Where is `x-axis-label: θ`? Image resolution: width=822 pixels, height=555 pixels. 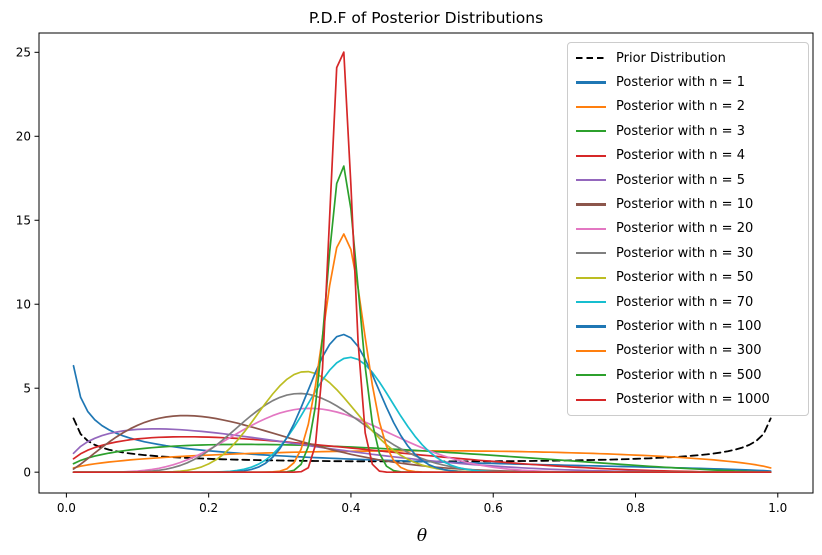
x-axis-label: θ is located at coordinates (422, 536).